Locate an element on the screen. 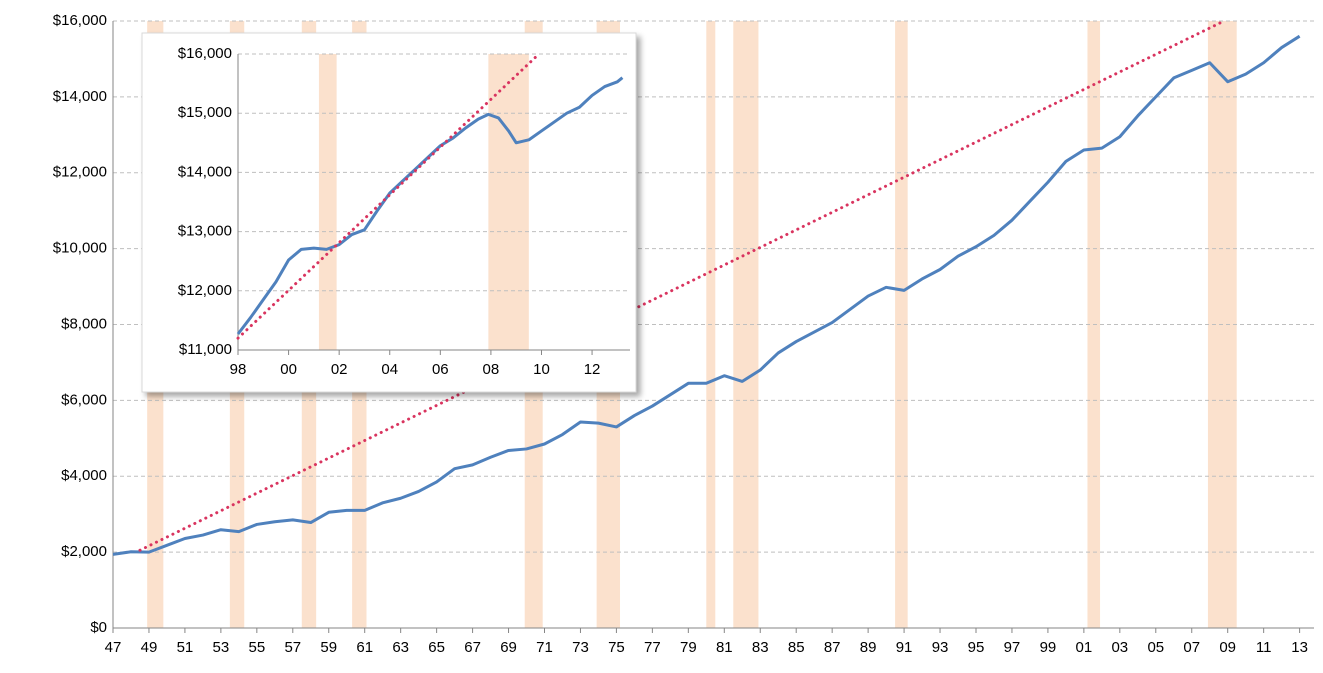 Image resolution: width=1323 pixels, height=673 pixels. x-tick-label: 99 is located at coordinates (1048, 647).